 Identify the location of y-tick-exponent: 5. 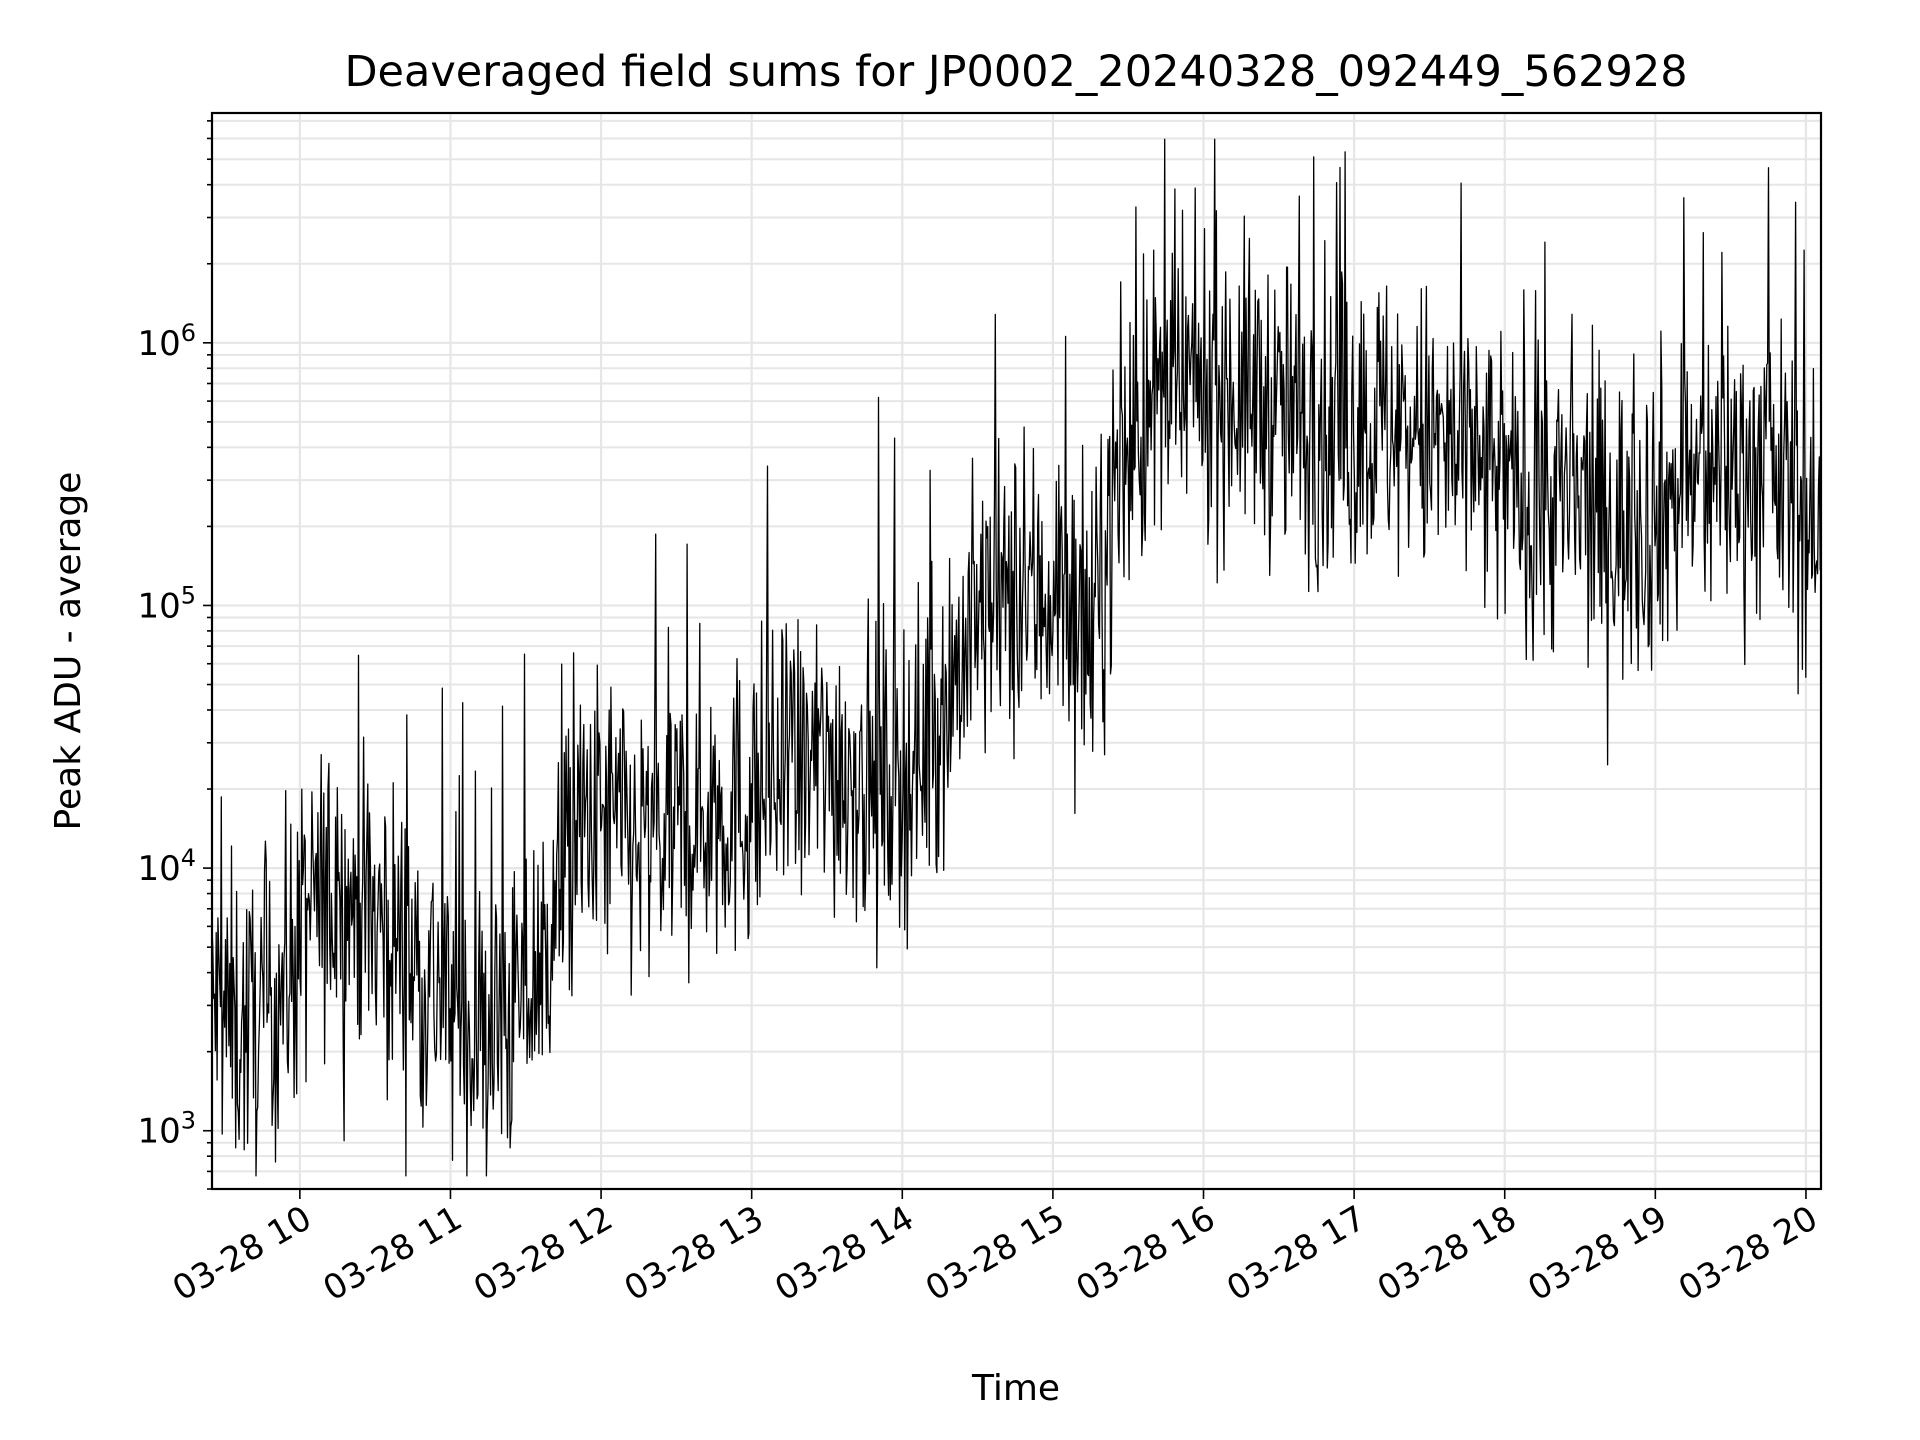
(188, 595).